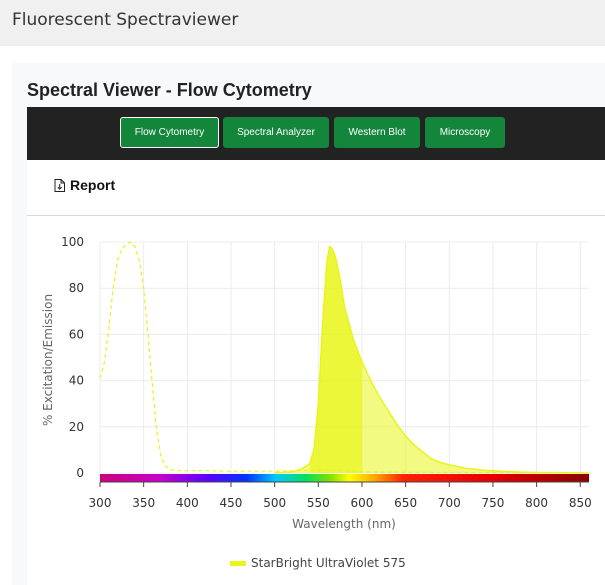  What do you see at coordinates (302, 23) in the screenshot?
I see `app-header: Fluorescent Spectraviewer` at bounding box center [302, 23].